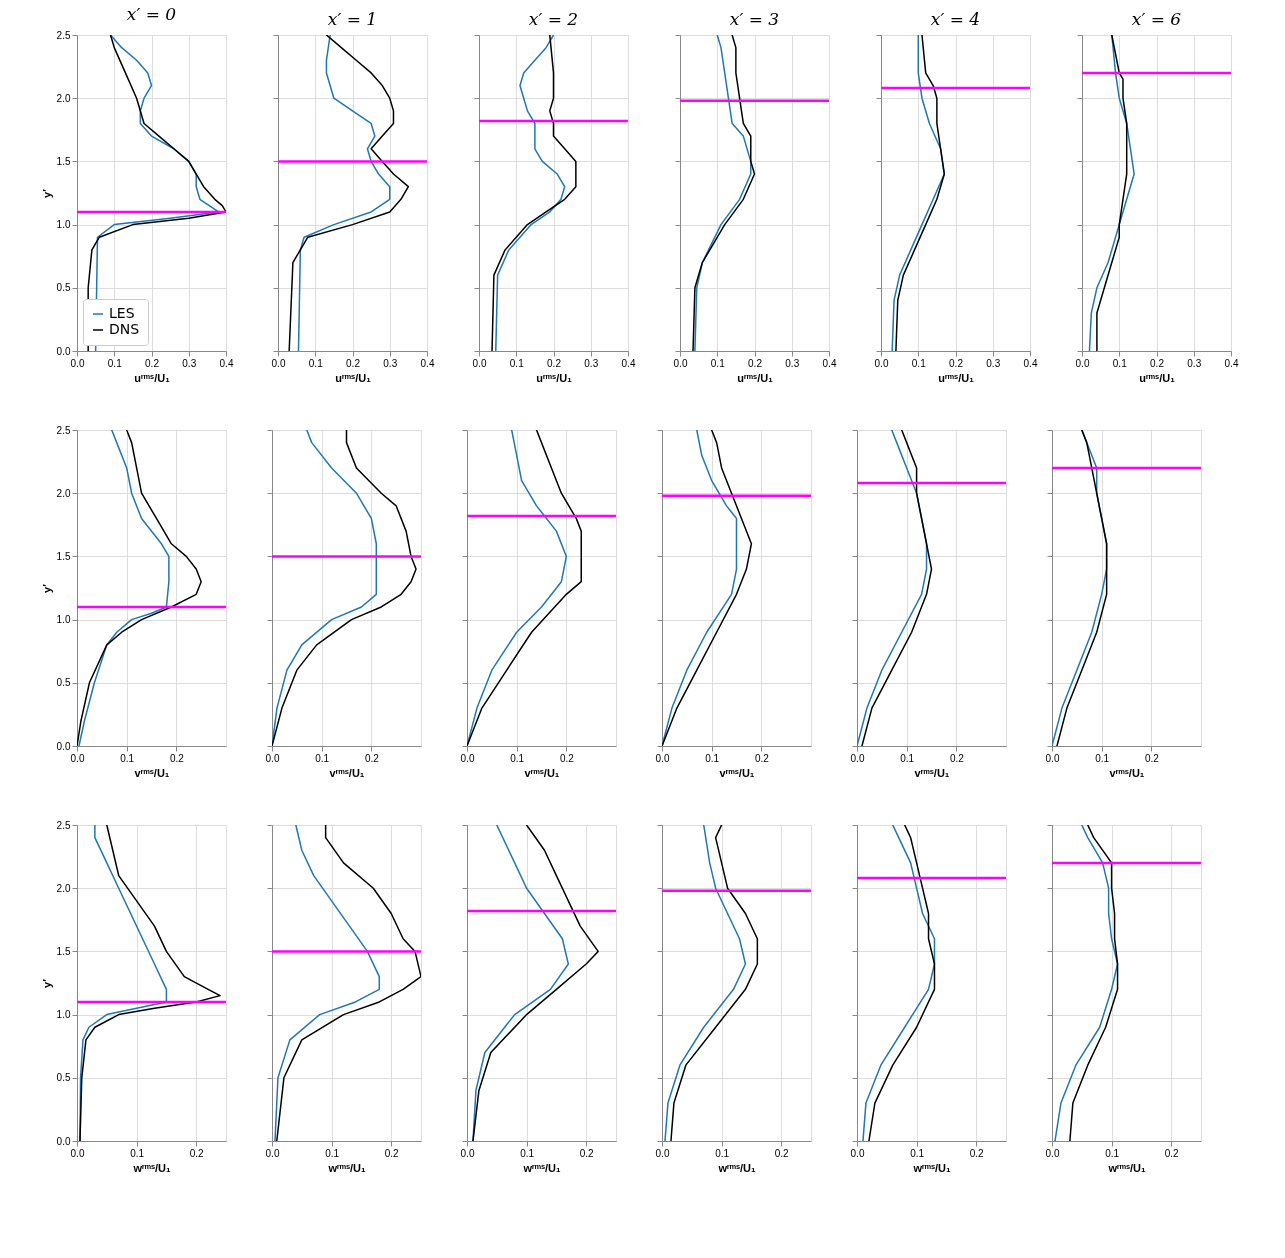  Describe the element at coordinates (955, 18) in the screenshot. I see `chart-title: x′ = 4` at that location.